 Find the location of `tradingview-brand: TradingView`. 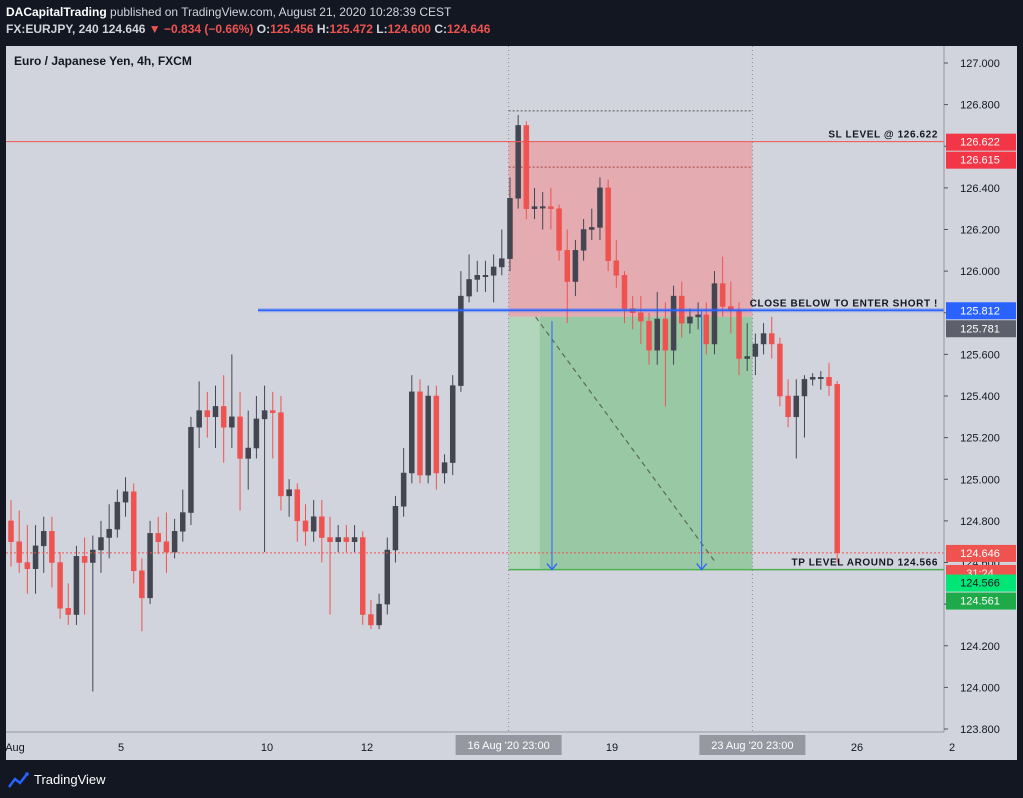

tradingview-brand: TradingView is located at coordinates (70, 779).